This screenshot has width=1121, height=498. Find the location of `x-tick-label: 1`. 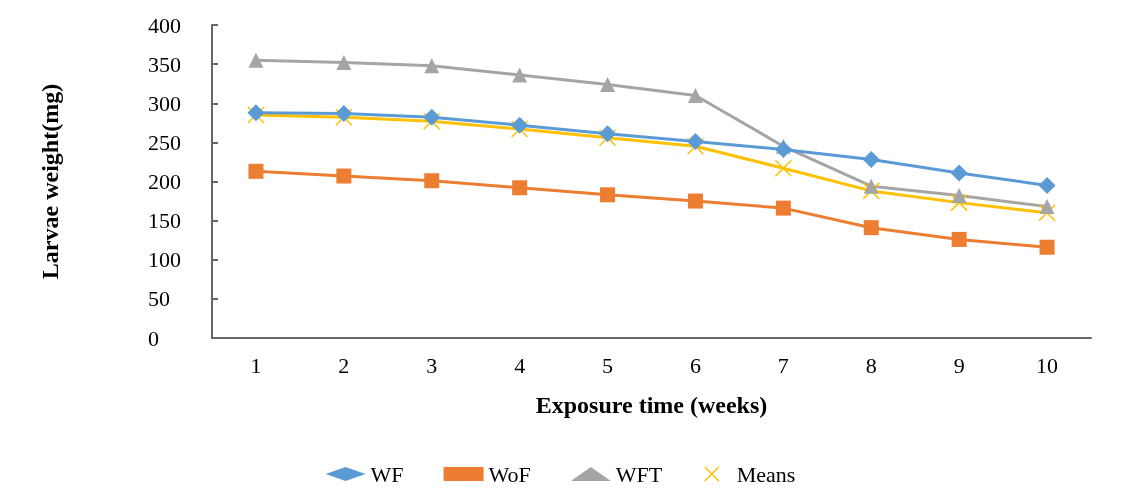

x-tick-label: 1 is located at coordinates (256, 365).